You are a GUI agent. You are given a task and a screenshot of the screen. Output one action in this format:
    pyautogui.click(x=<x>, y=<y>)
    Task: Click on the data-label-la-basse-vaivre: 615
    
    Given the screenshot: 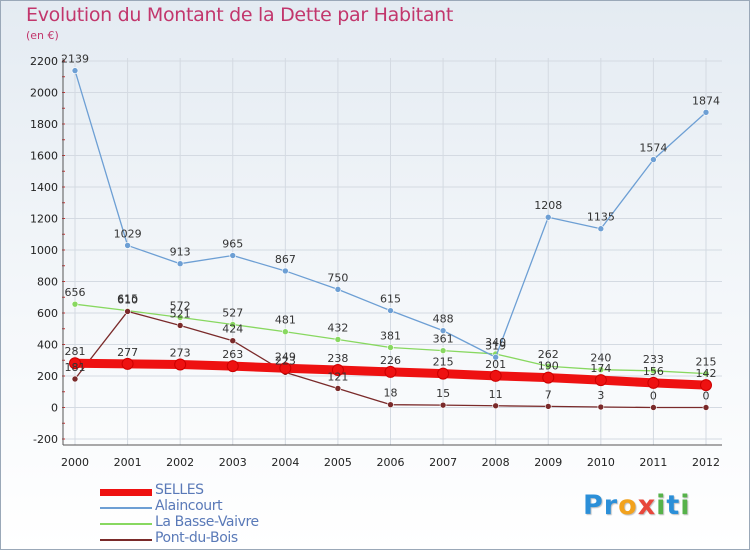 What is the action you would take?
    pyautogui.click(x=127, y=299)
    